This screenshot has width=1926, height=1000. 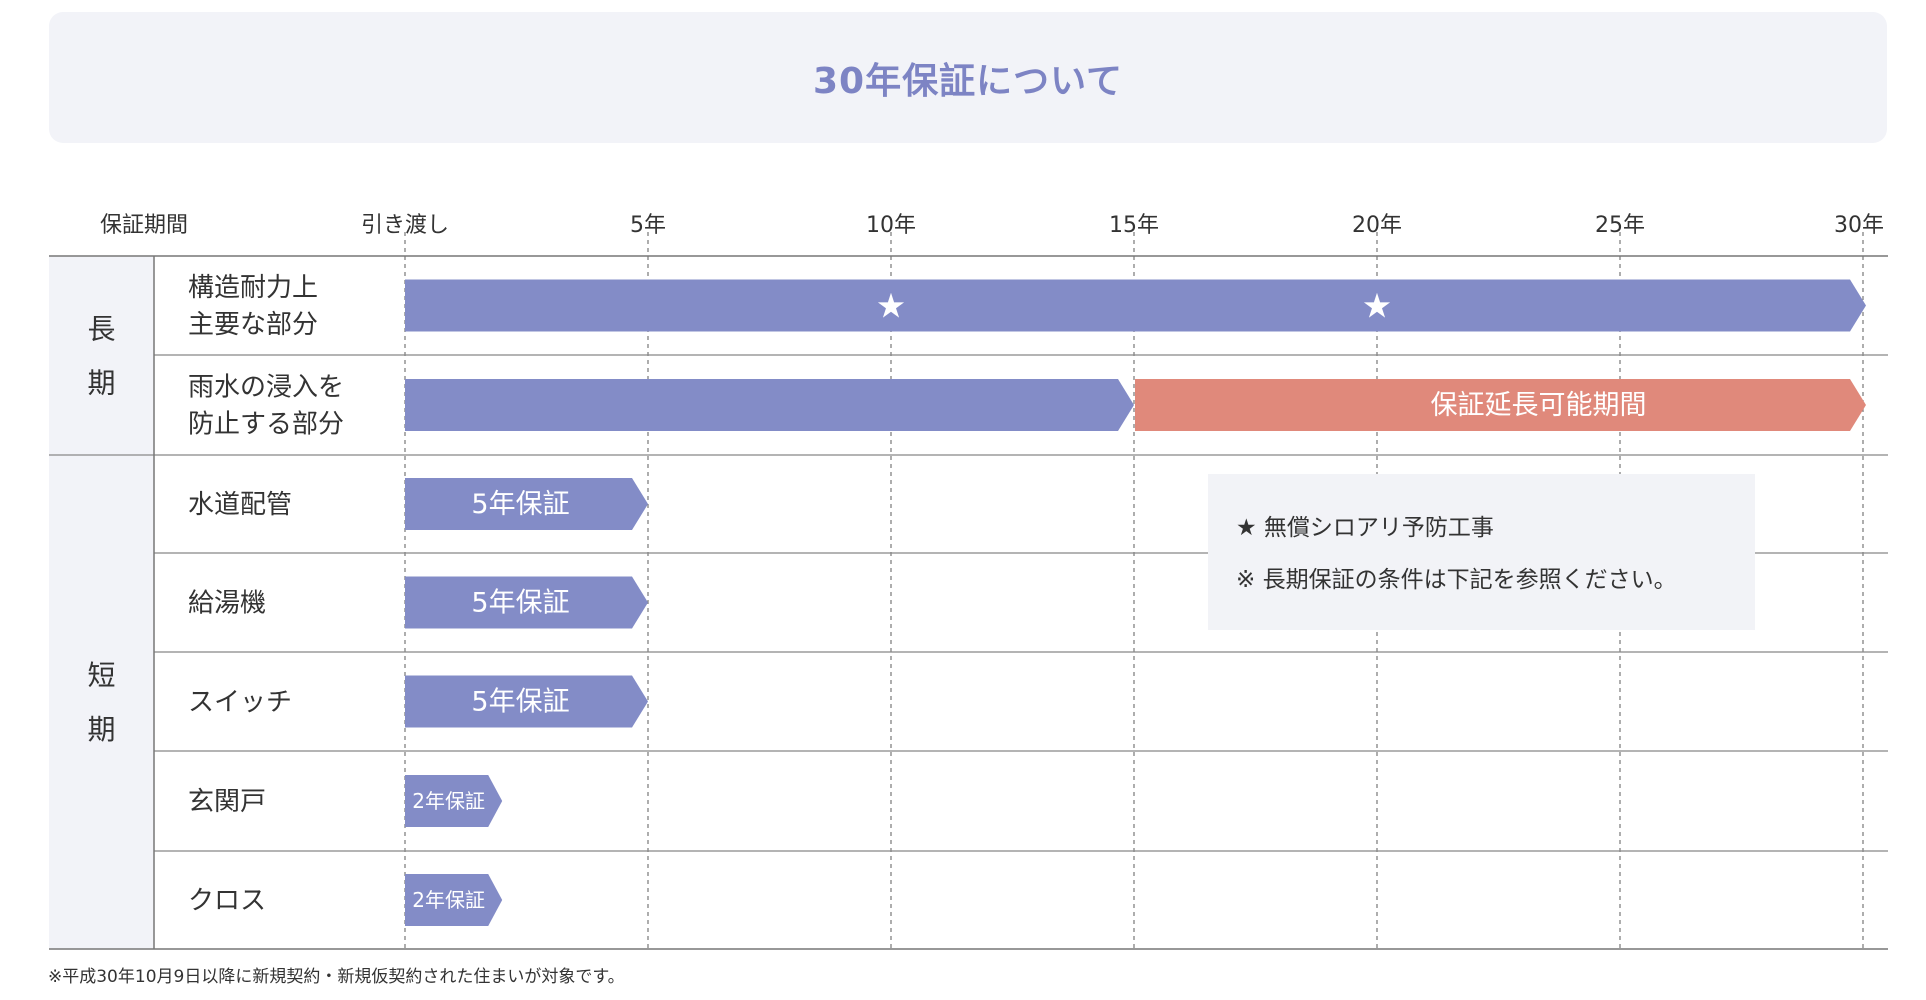 I want to click on group-label-char: 短, so click(x=101, y=675).